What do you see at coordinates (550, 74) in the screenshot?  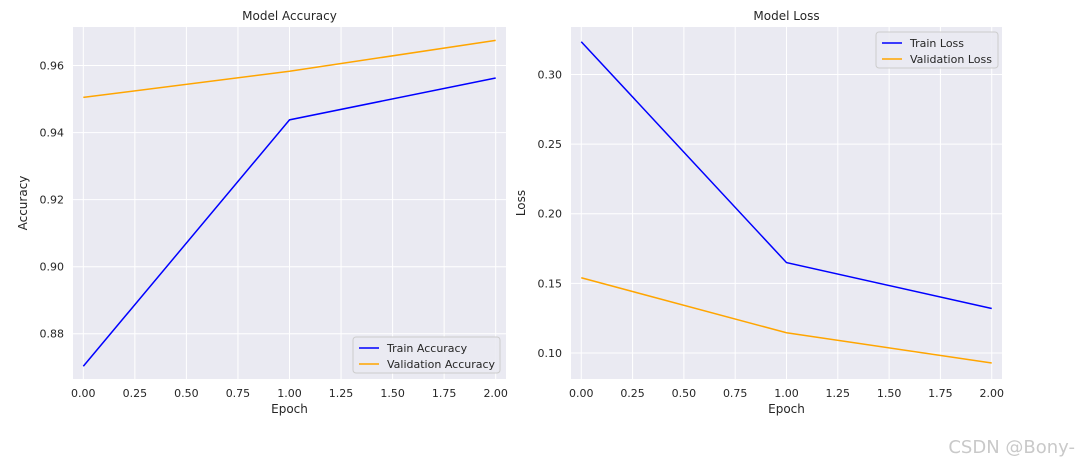 I see `y-tick-label: 0.30` at bounding box center [550, 74].